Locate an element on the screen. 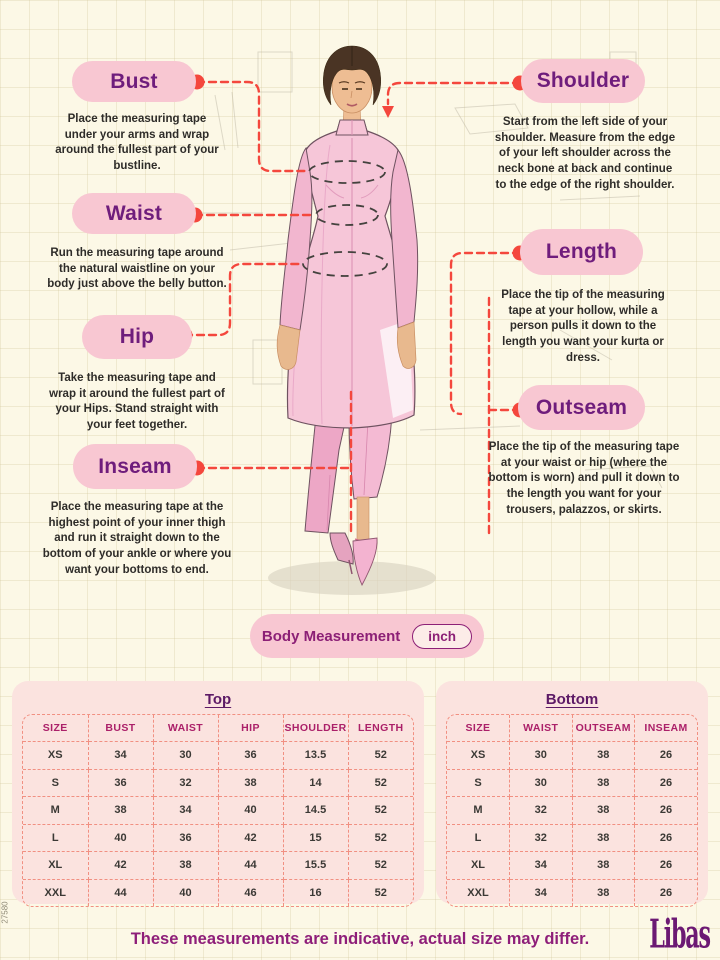 This screenshot has height=960, width=720. hip-label: Hip is located at coordinates (137, 336).